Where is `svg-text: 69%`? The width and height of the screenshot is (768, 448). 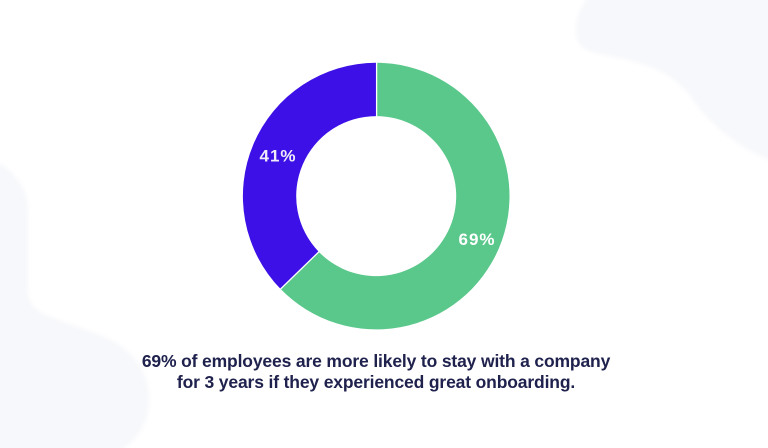 svg-text: 69% is located at coordinates (476, 239).